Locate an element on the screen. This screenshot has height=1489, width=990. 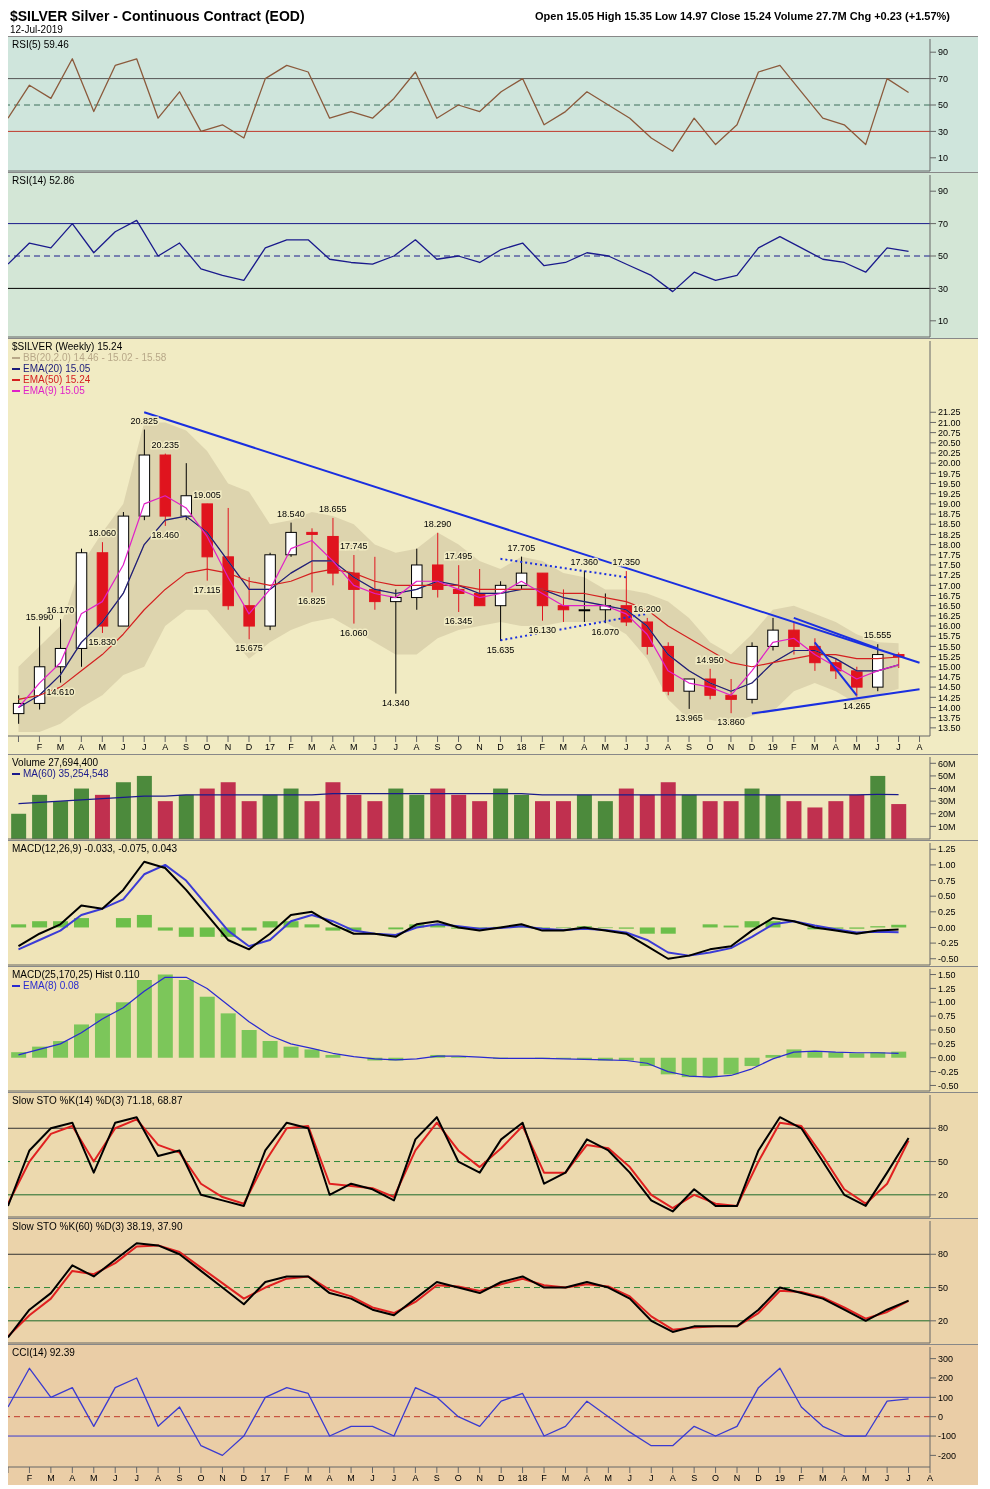
y-tick-label: 0.00 is located at coordinates (947, 1057).